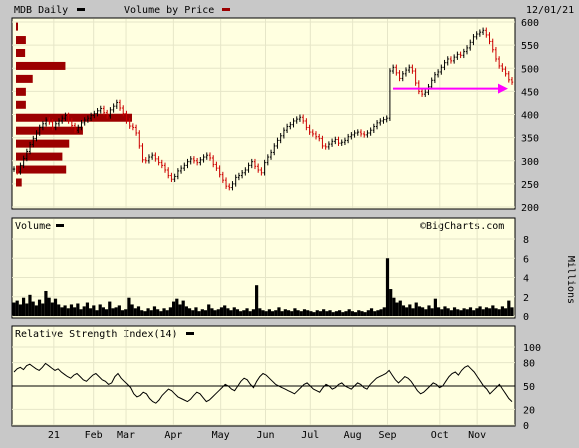 Image resolution: width=579 pixels, height=448 pixels. Describe the element at coordinates (530, 208) in the screenshot. I see `price-tick-label: 200` at that location.